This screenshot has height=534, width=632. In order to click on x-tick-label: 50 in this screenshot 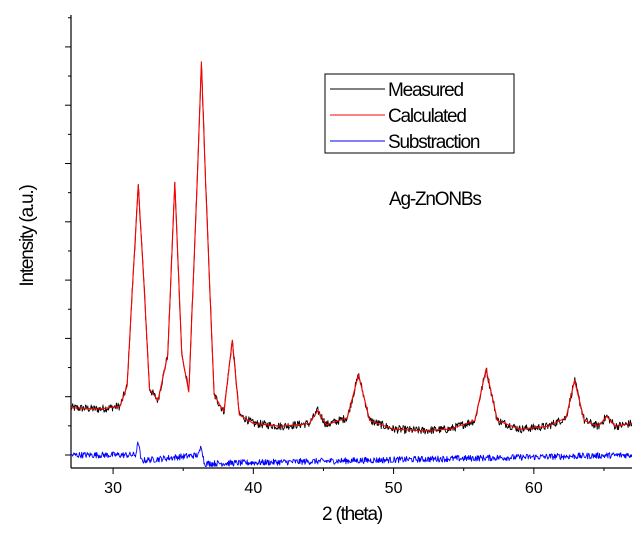, I will do `click(394, 488)`.